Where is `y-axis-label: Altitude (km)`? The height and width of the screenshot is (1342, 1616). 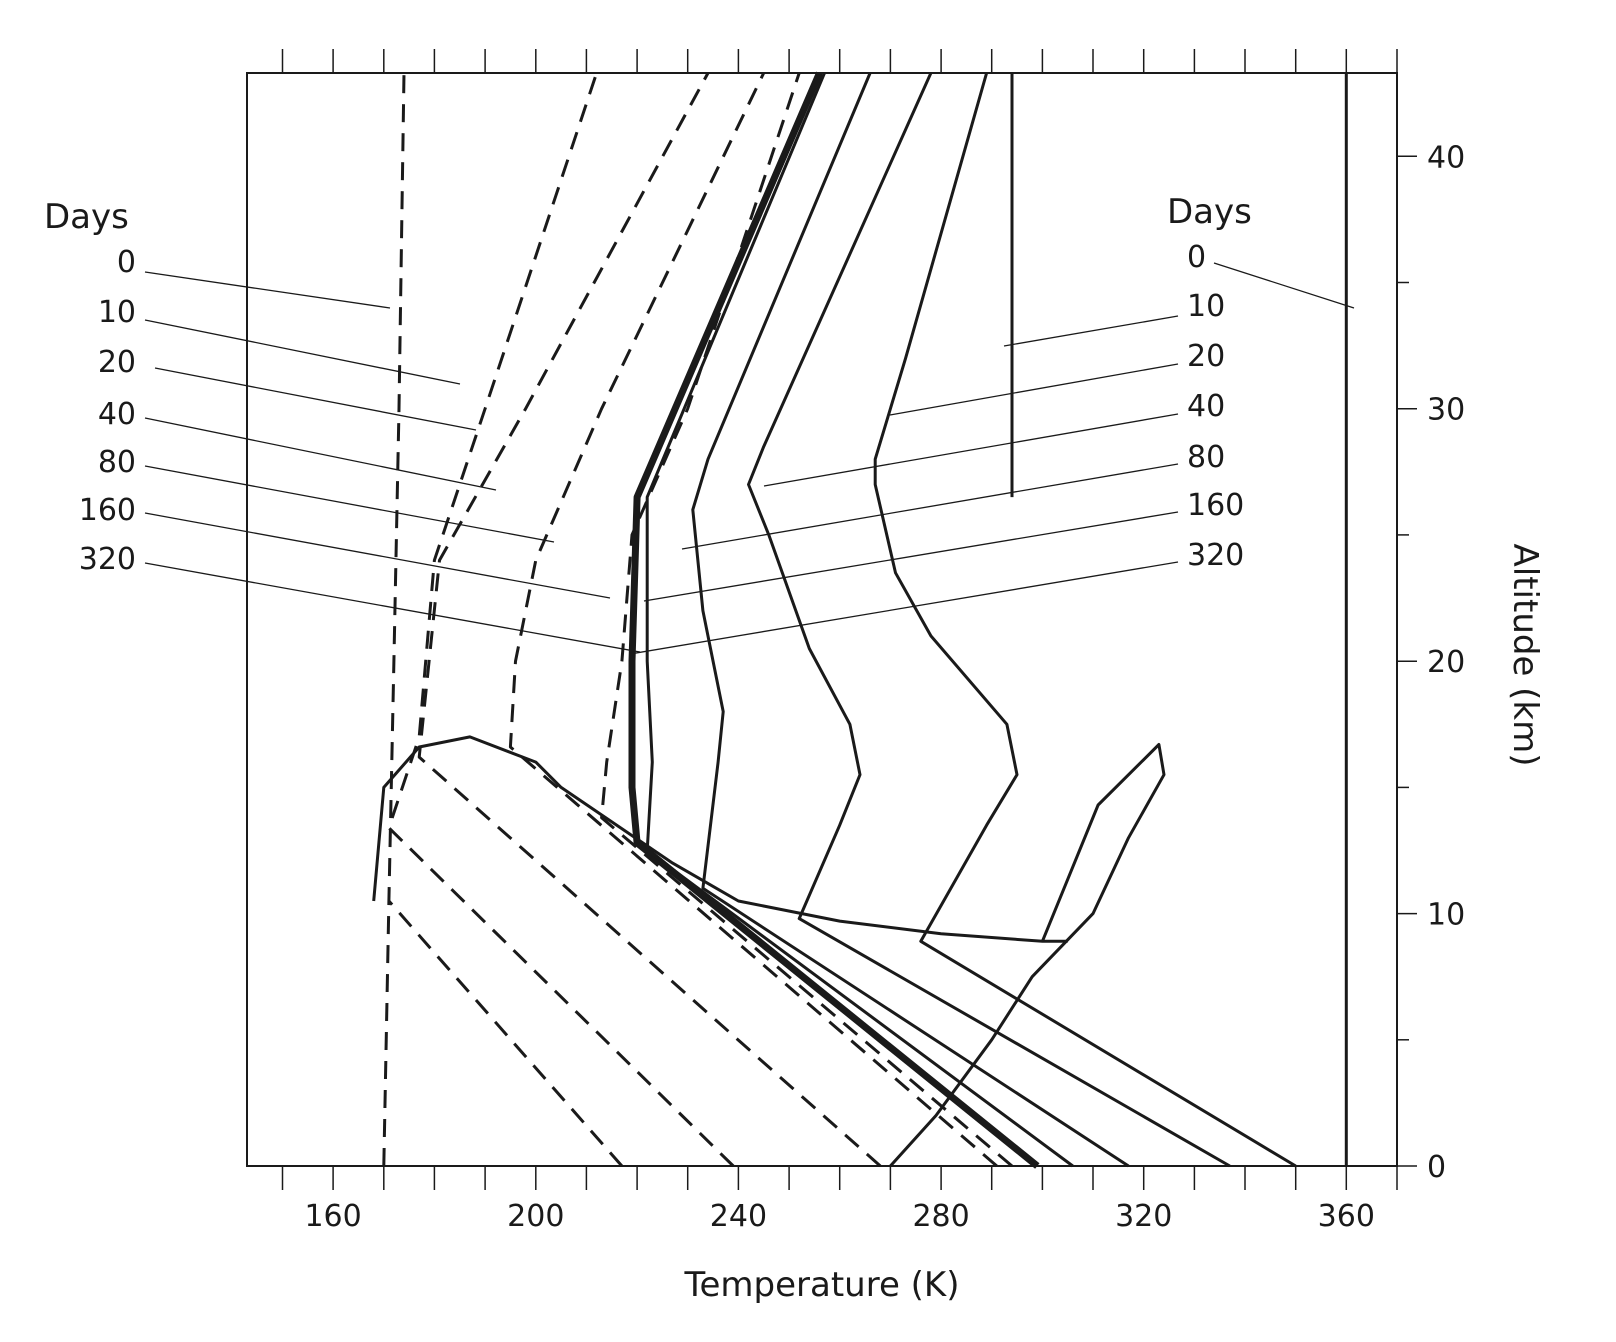 y-axis-label: Altitude (km) is located at coordinates (1525, 654).